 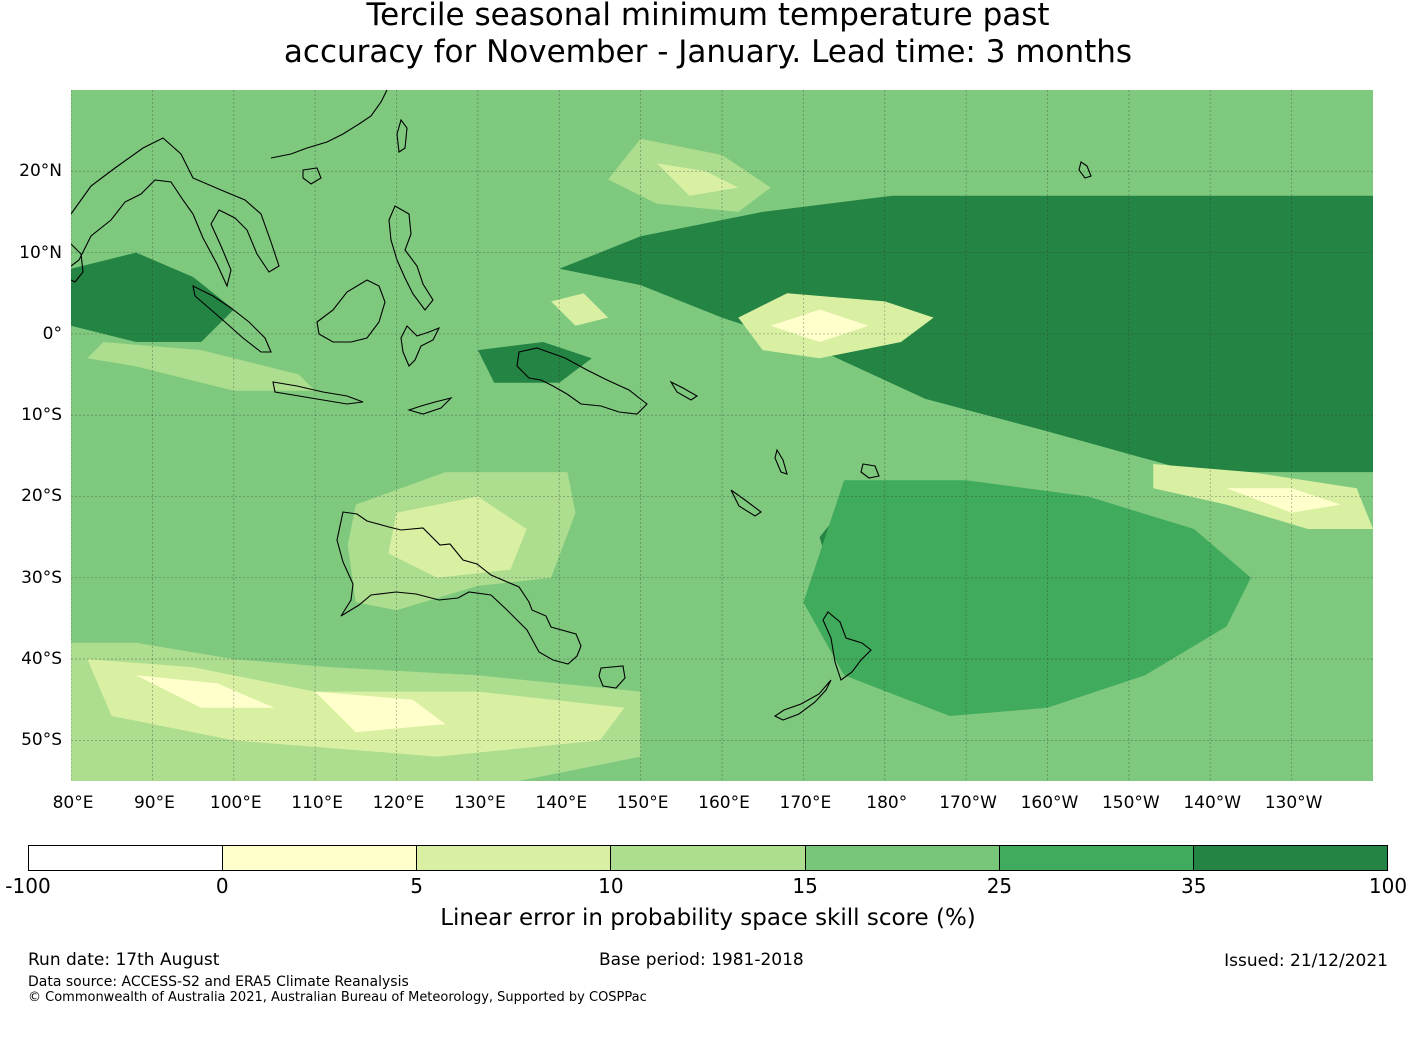 What do you see at coordinates (175, 212) in the screenshot?
I see `coastline-mainland-se-asia` at bounding box center [175, 212].